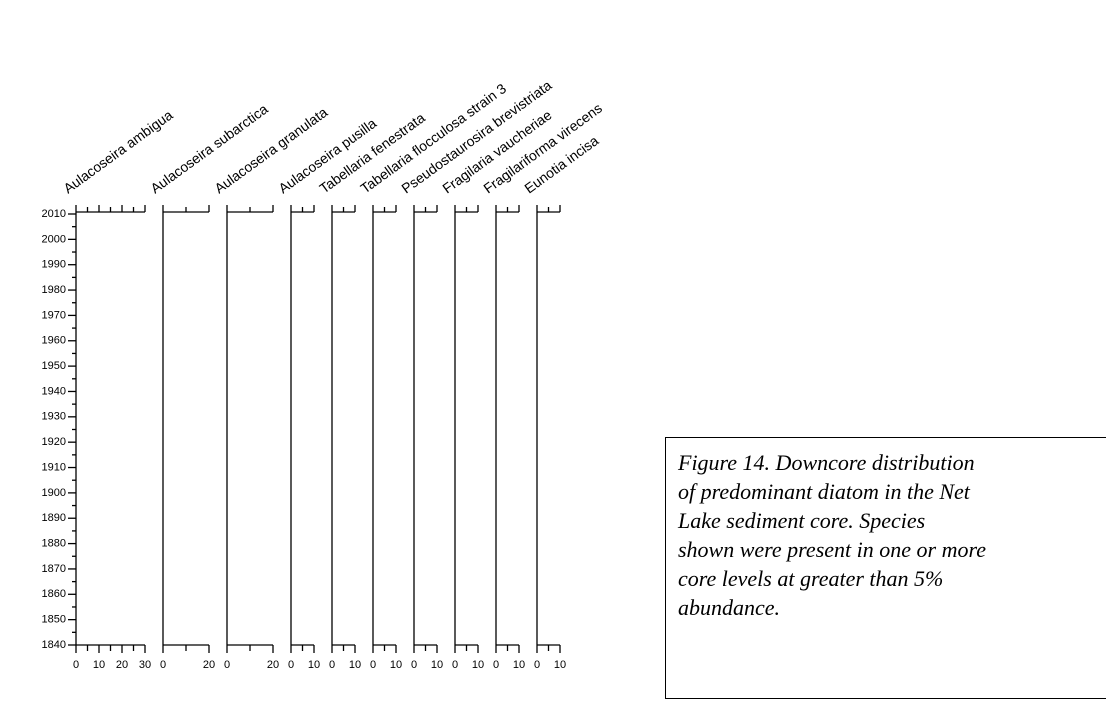 The height and width of the screenshot is (701, 1106). I want to click on y-tick-label: 1920, so click(54, 442).